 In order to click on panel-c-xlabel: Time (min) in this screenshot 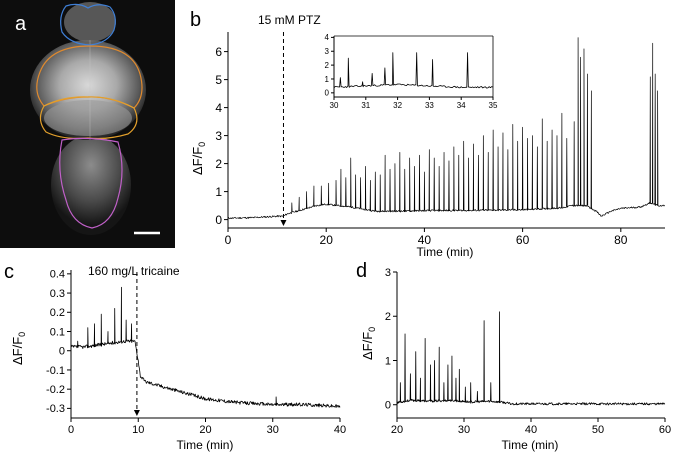, I will do `click(205, 445)`.